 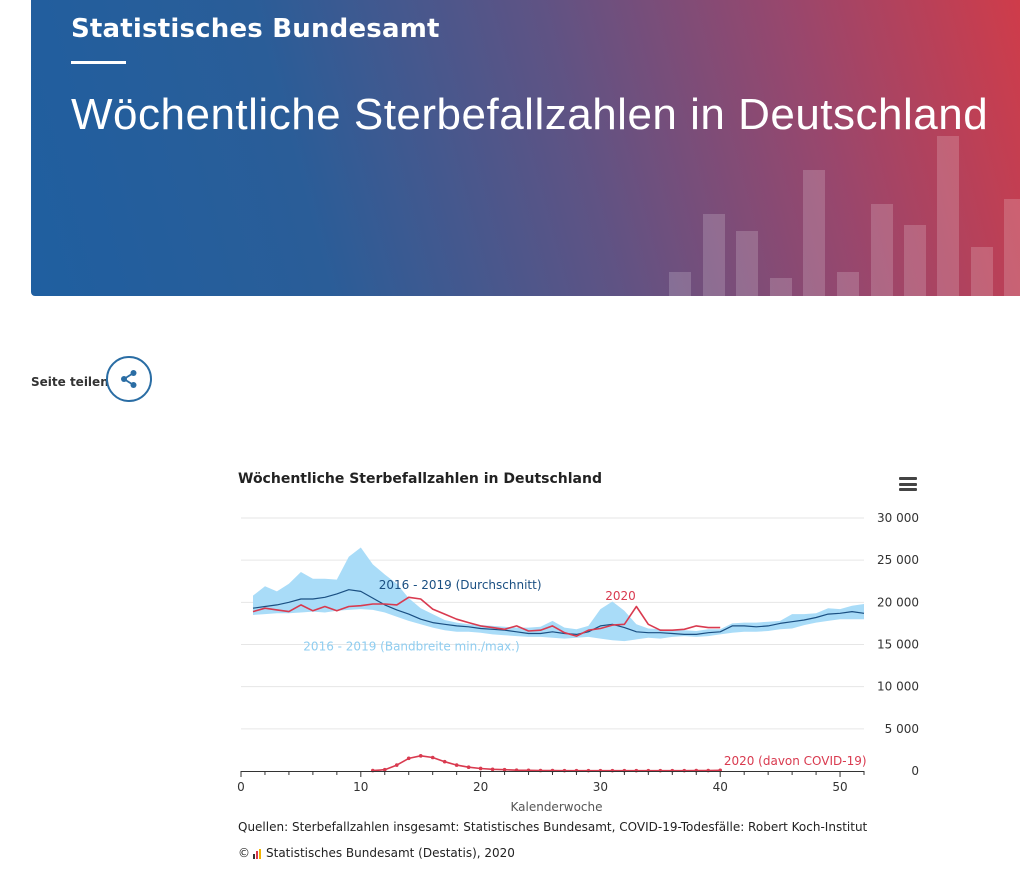 I want to click on brand-divider, so click(x=98, y=62).